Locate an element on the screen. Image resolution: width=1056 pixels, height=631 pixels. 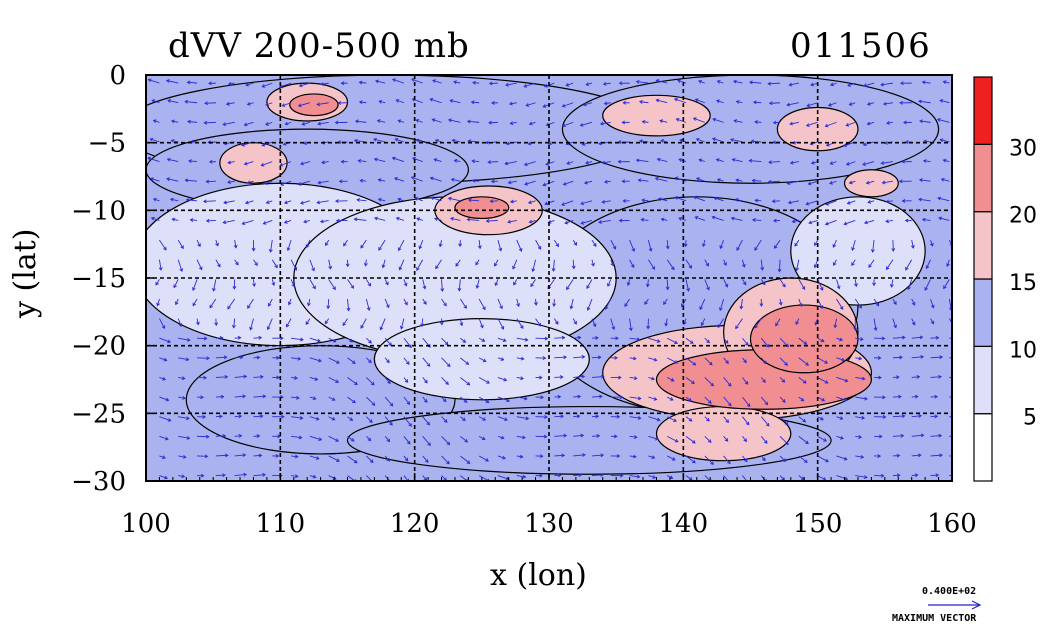
x-tick-label: 110 is located at coordinates (281, 524).